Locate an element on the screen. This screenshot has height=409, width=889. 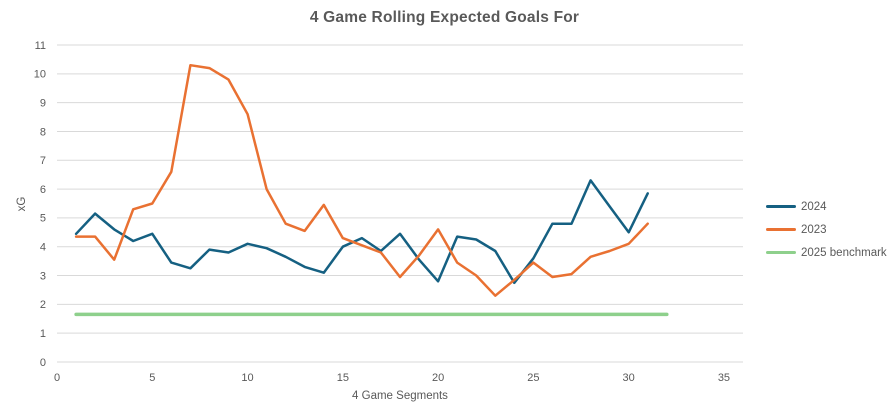
legend-label-benchmark: 2025 benchmark is located at coordinates (844, 252).